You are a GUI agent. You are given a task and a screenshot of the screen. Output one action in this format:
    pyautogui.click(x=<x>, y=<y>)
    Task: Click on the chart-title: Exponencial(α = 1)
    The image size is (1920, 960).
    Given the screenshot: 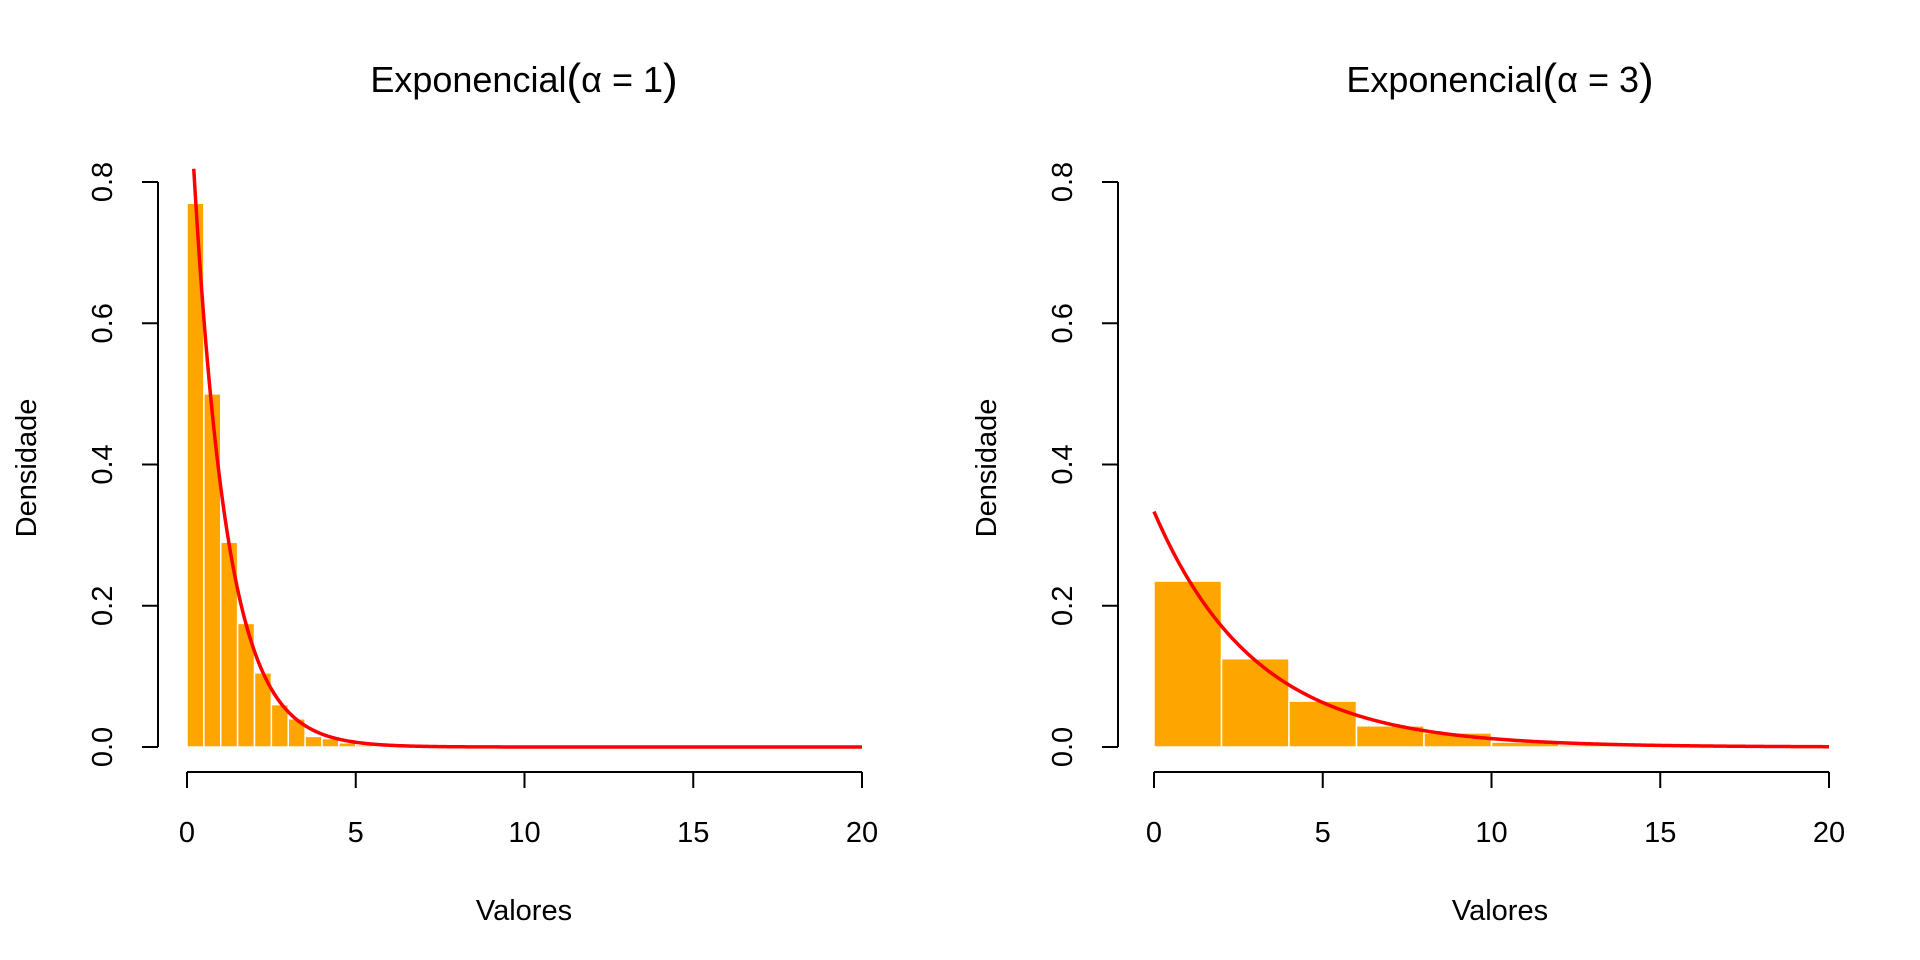 What is the action you would take?
    pyautogui.click(x=523, y=79)
    